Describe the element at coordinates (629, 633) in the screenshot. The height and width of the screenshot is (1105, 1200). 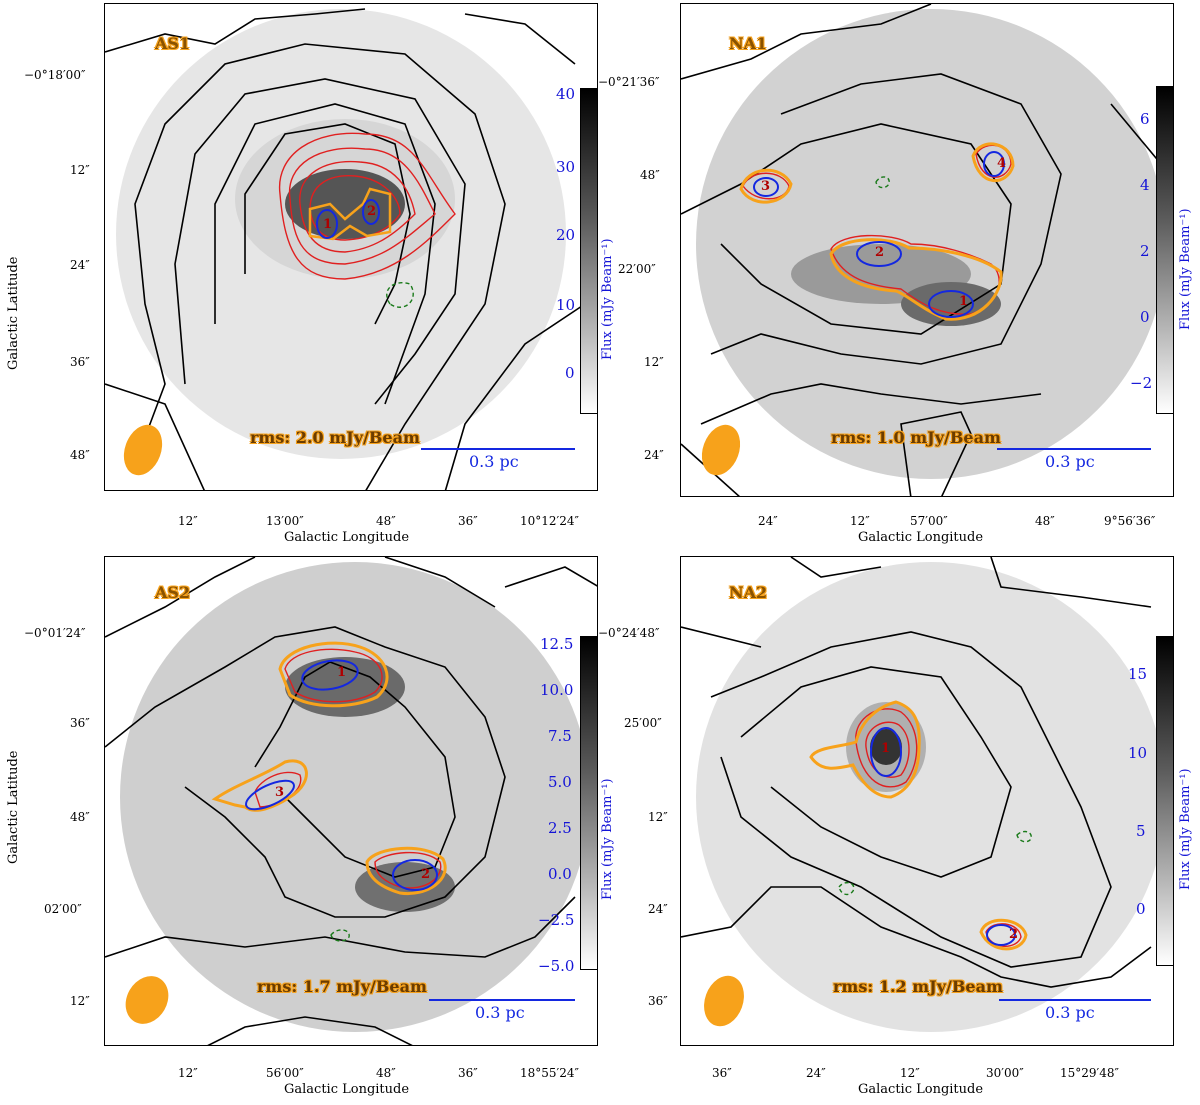
I see `y-tick: −0°24′48″` at that location.